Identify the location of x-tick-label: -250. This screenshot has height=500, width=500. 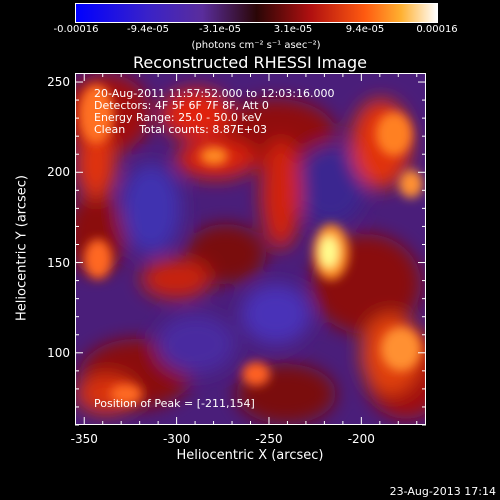
(268, 439).